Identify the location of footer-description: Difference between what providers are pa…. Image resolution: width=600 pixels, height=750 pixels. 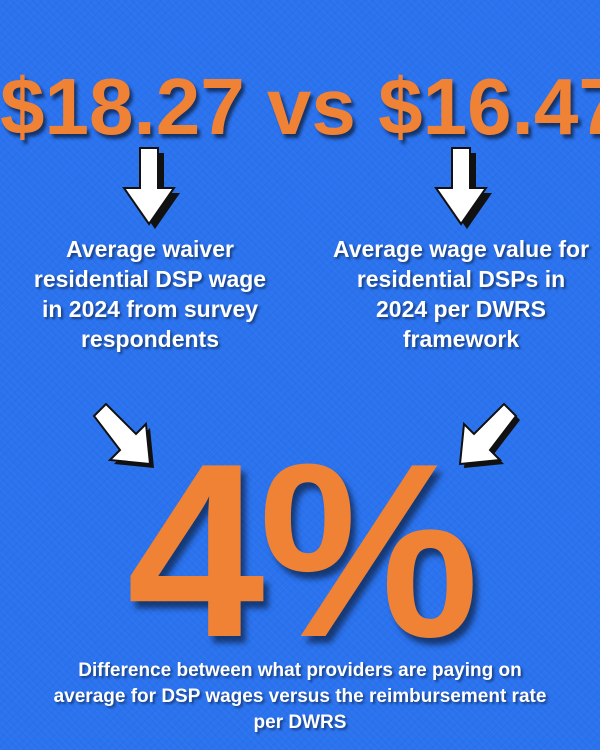
(300, 696).